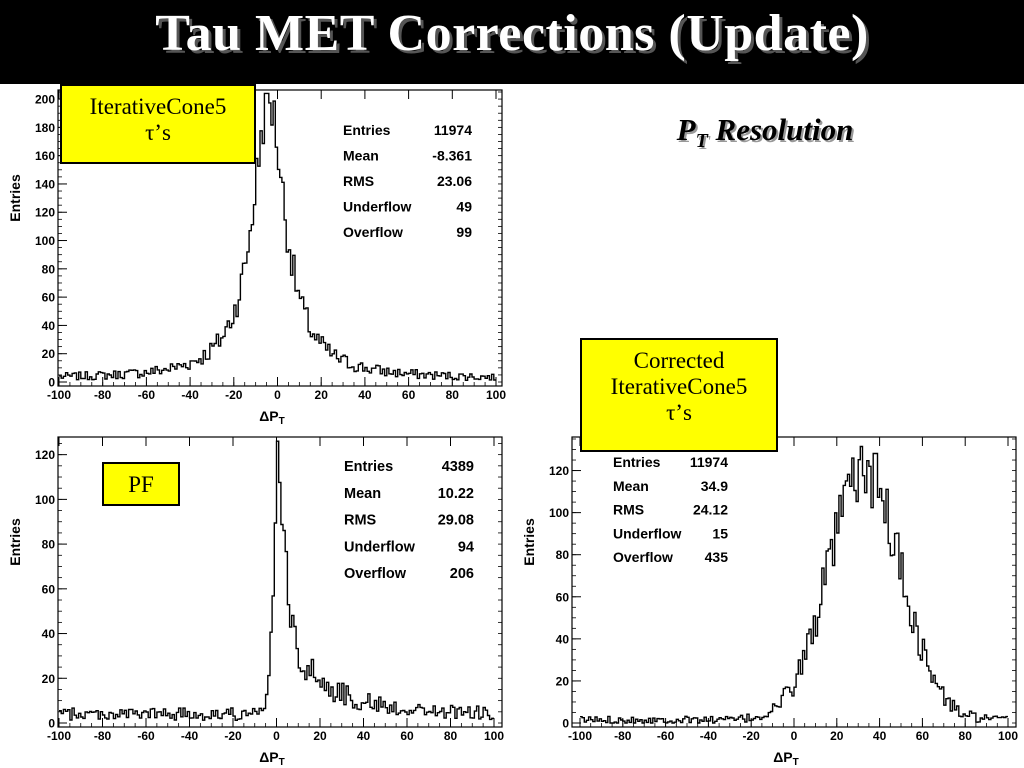 The image size is (1024, 768). I want to click on plot3-ylabel: Entries, so click(529, 542).